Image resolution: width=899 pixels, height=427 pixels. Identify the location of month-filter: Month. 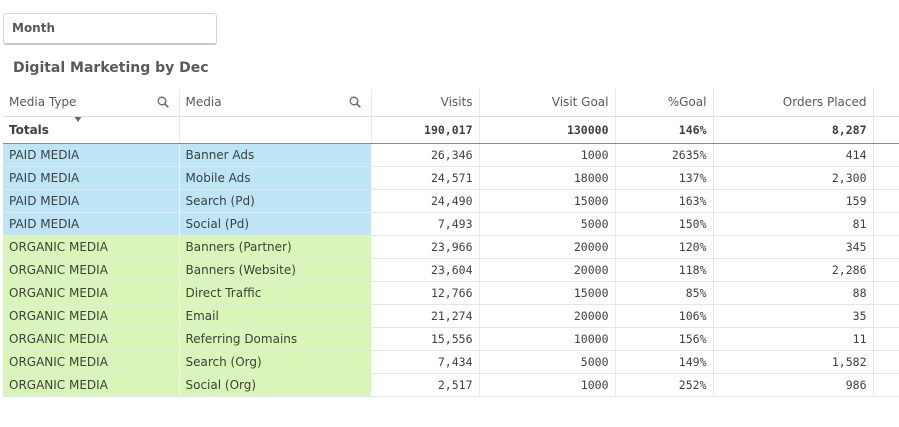
(110, 29).